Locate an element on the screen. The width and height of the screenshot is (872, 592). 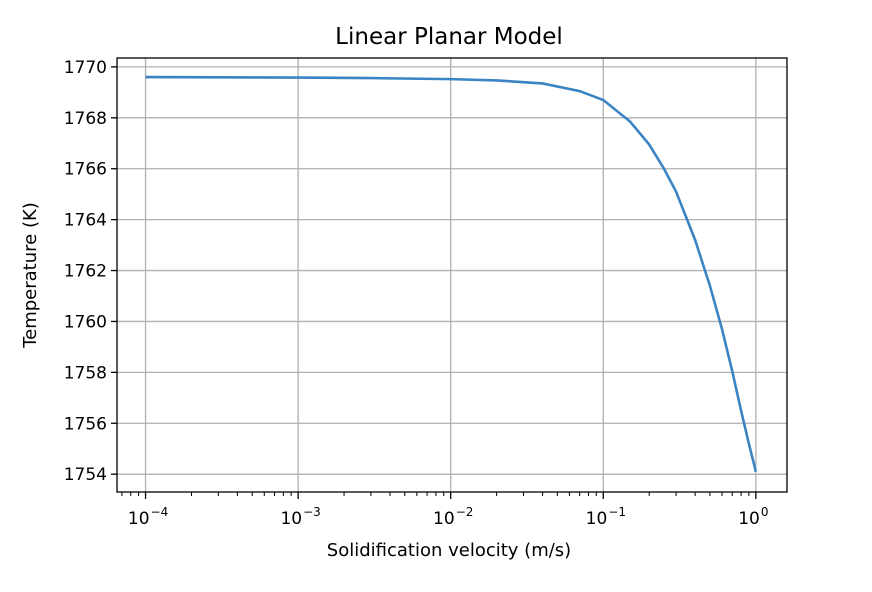
x-tick-label: 10 −2 is located at coordinates (453, 517).